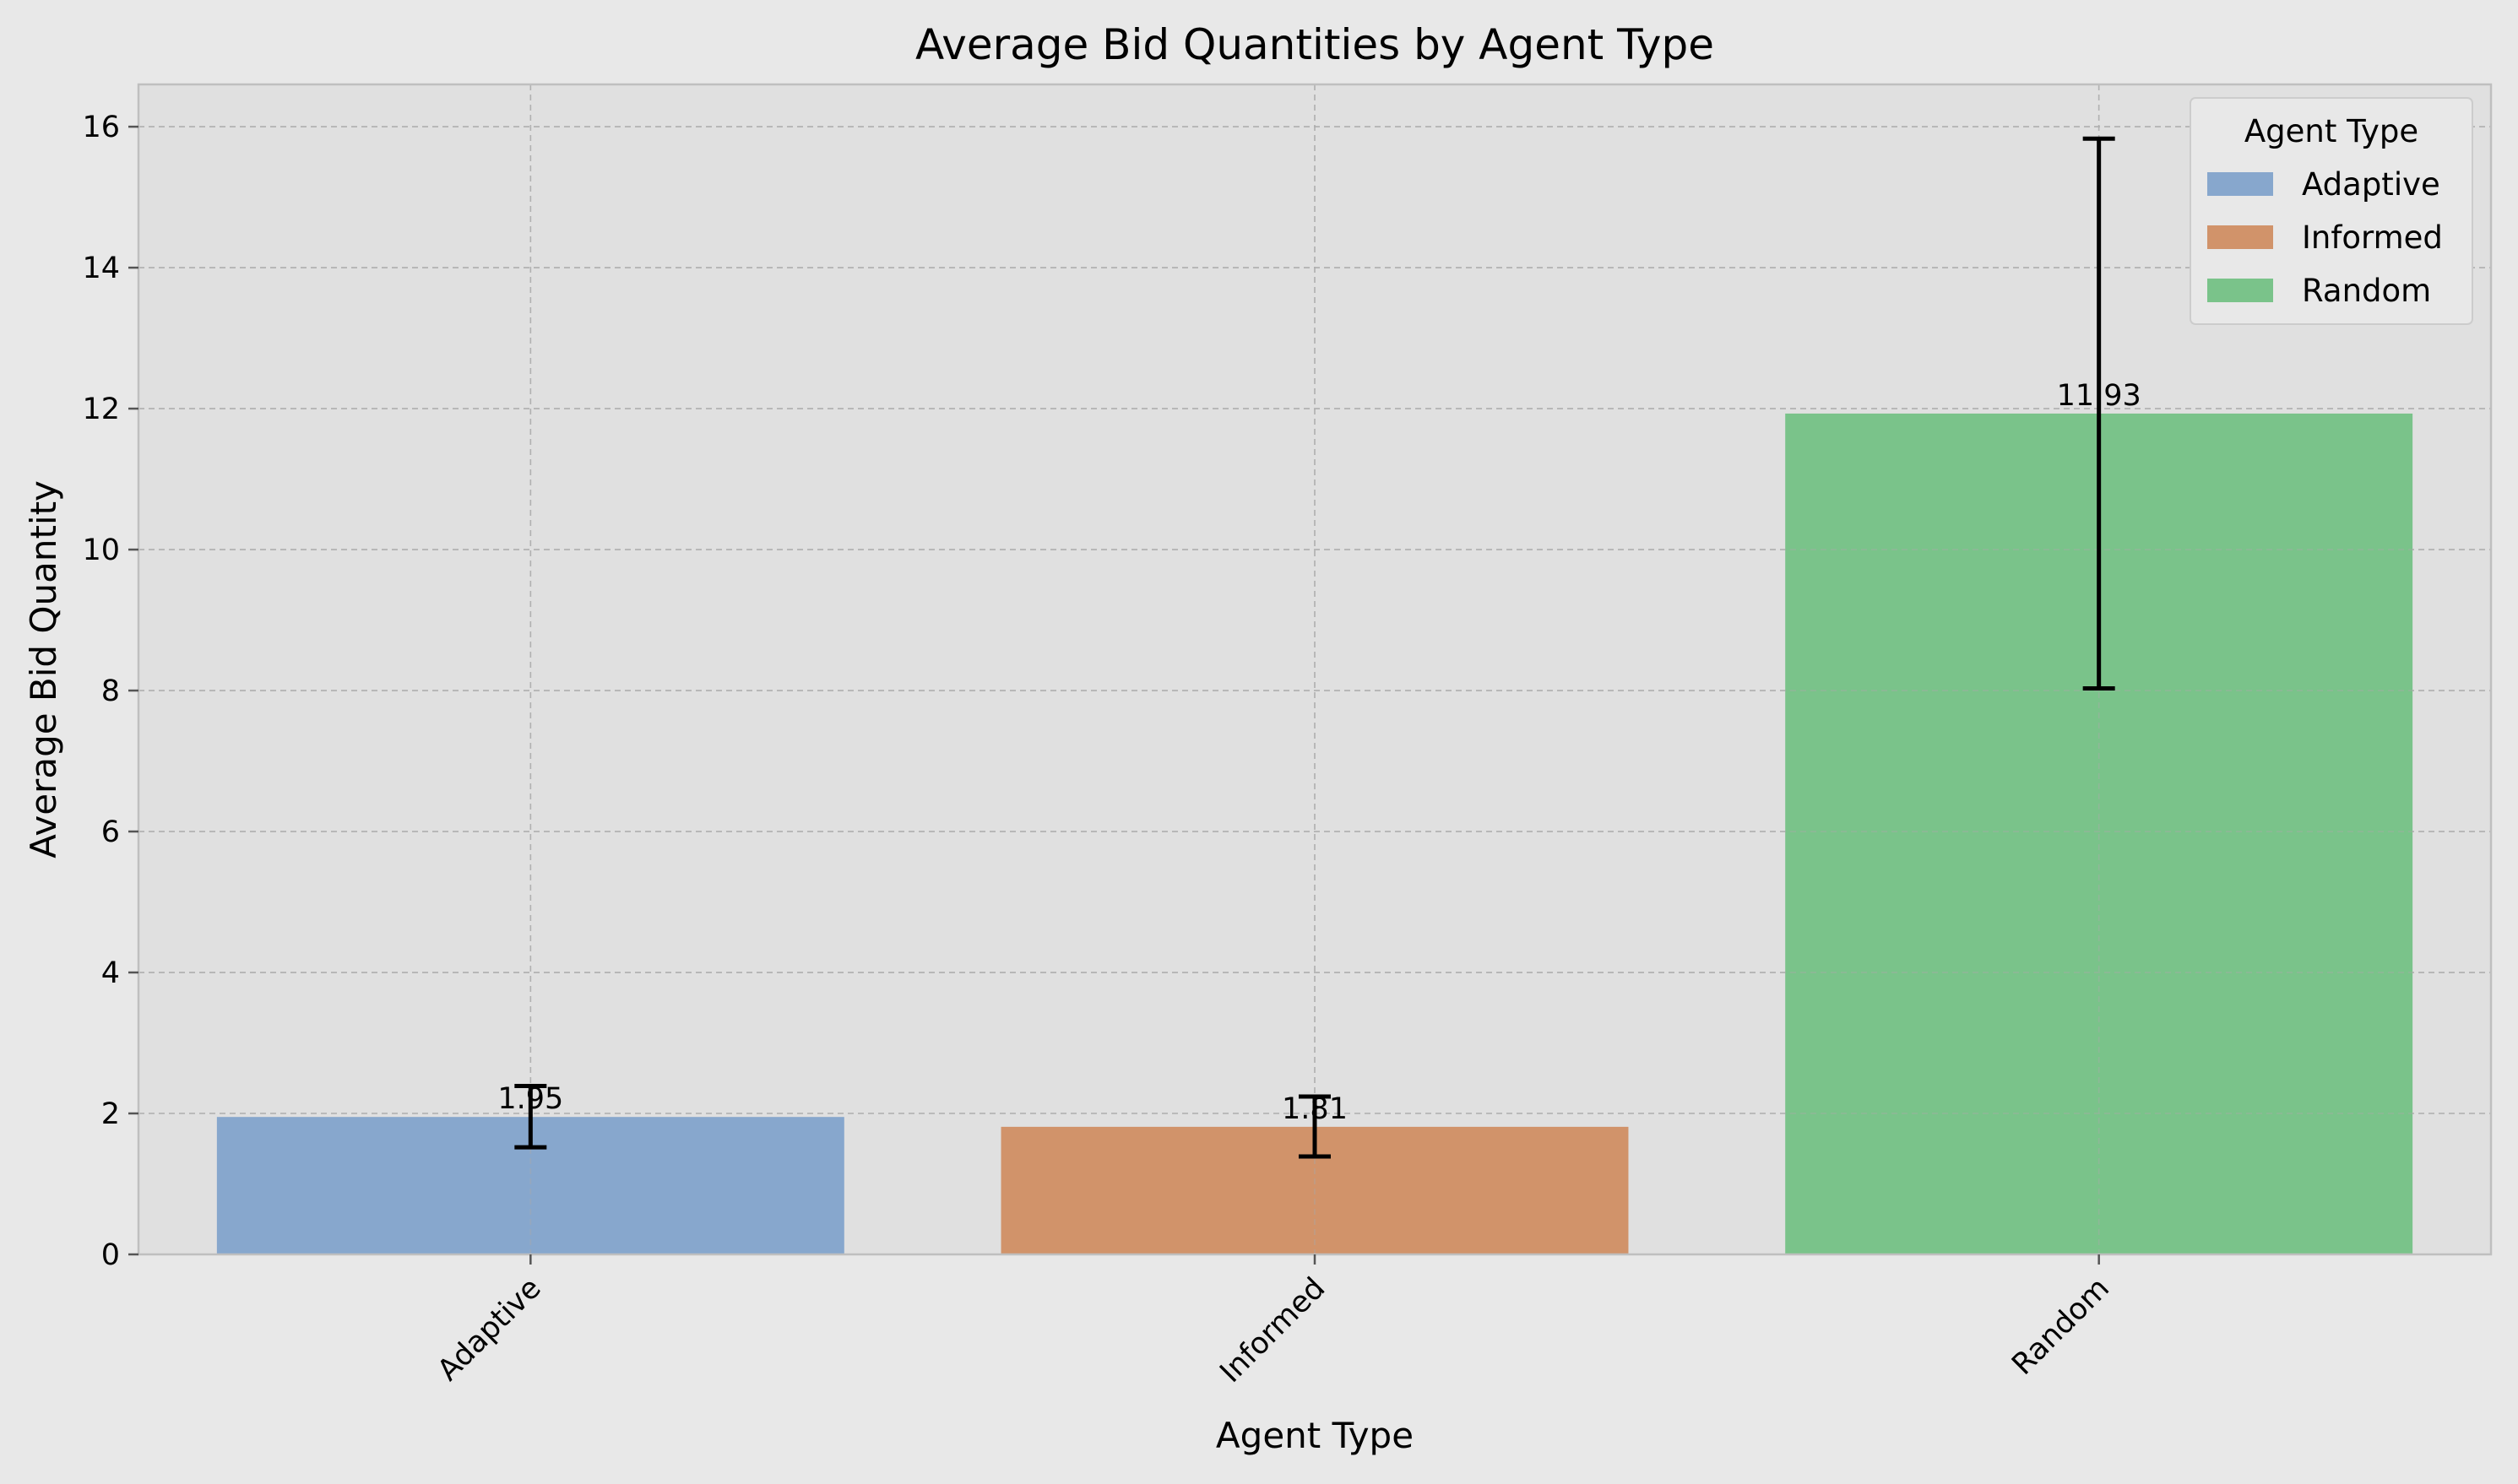 The height and width of the screenshot is (1484, 2518). Describe the element at coordinates (101, 409) in the screenshot. I see `y-tick-label: 12` at that location.